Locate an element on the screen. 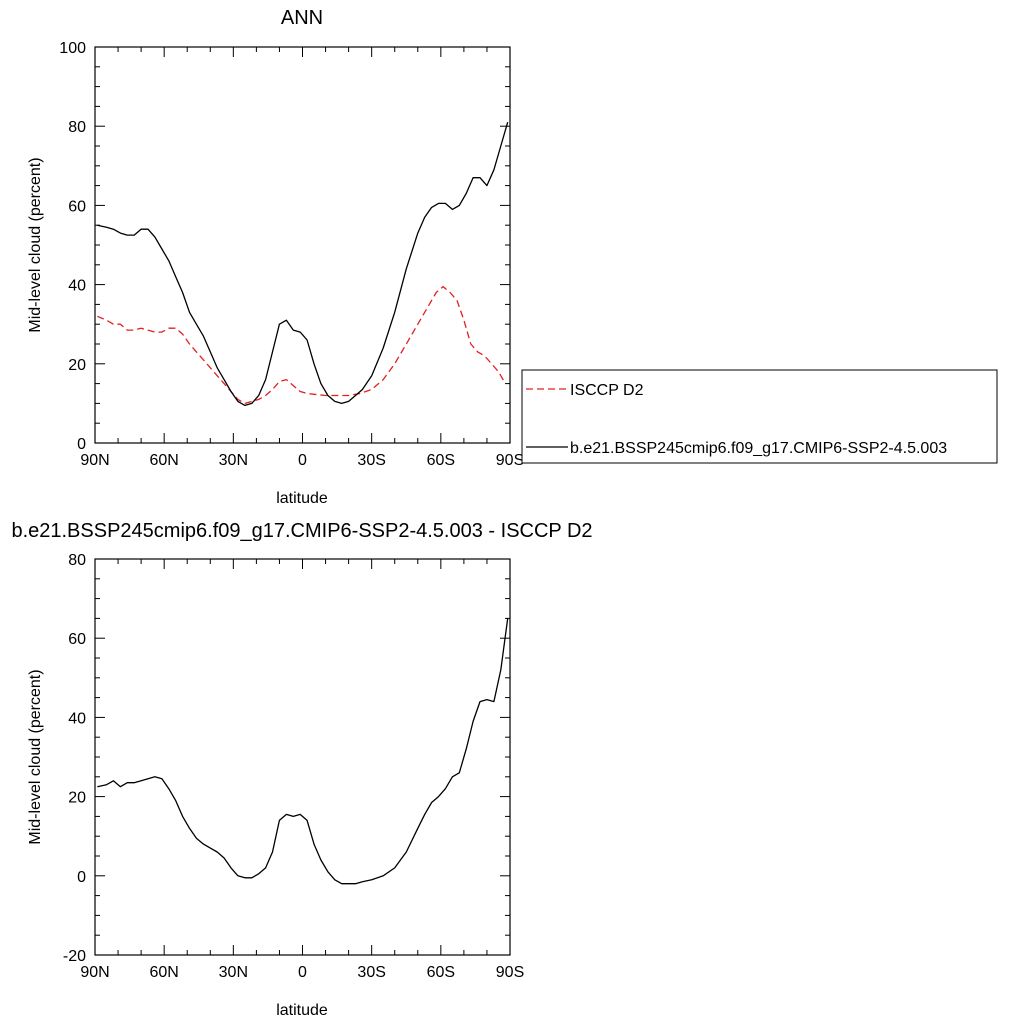 The width and height of the screenshot is (1024, 1024). bottom-x-axis-label: latitude is located at coordinates (302, 1010).